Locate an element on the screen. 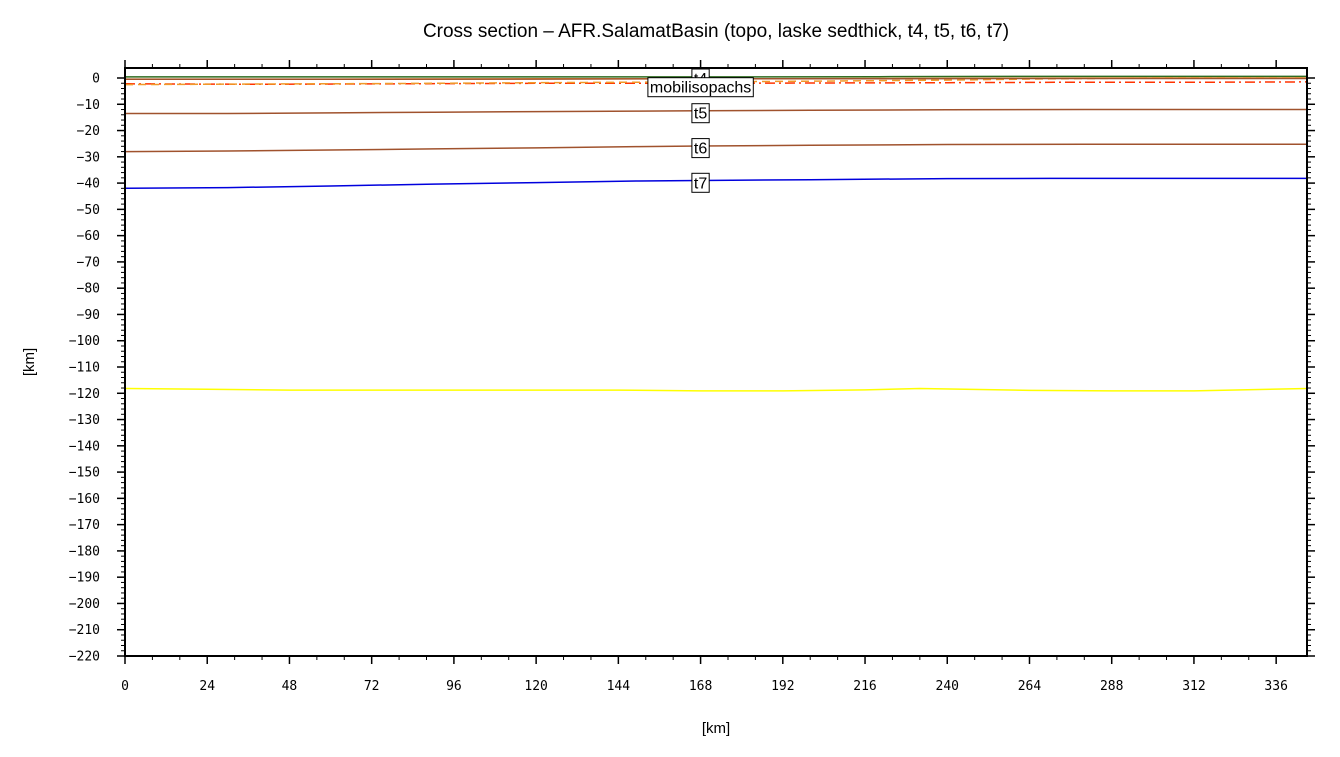 This screenshot has height=757, width=1340. x-tick-label: 288 is located at coordinates (1111, 686).